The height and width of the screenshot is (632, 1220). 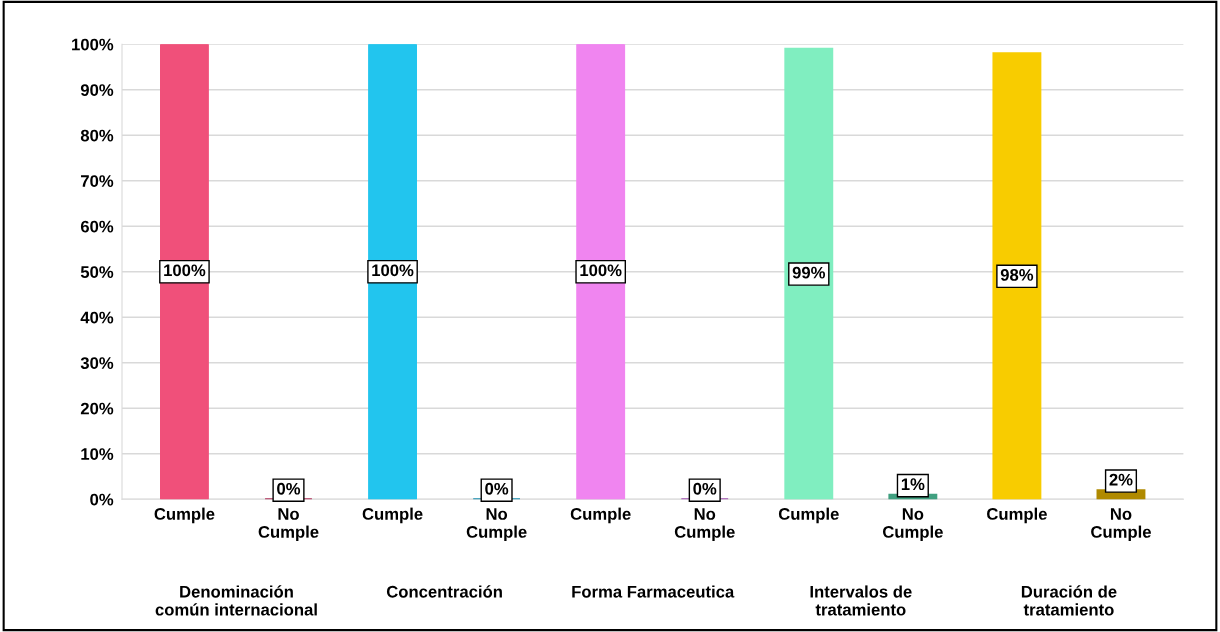 What do you see at coordinates (93, 44) in the screenshot?
I see `y-tick-label: 100%` at bounding box center [93, 44].